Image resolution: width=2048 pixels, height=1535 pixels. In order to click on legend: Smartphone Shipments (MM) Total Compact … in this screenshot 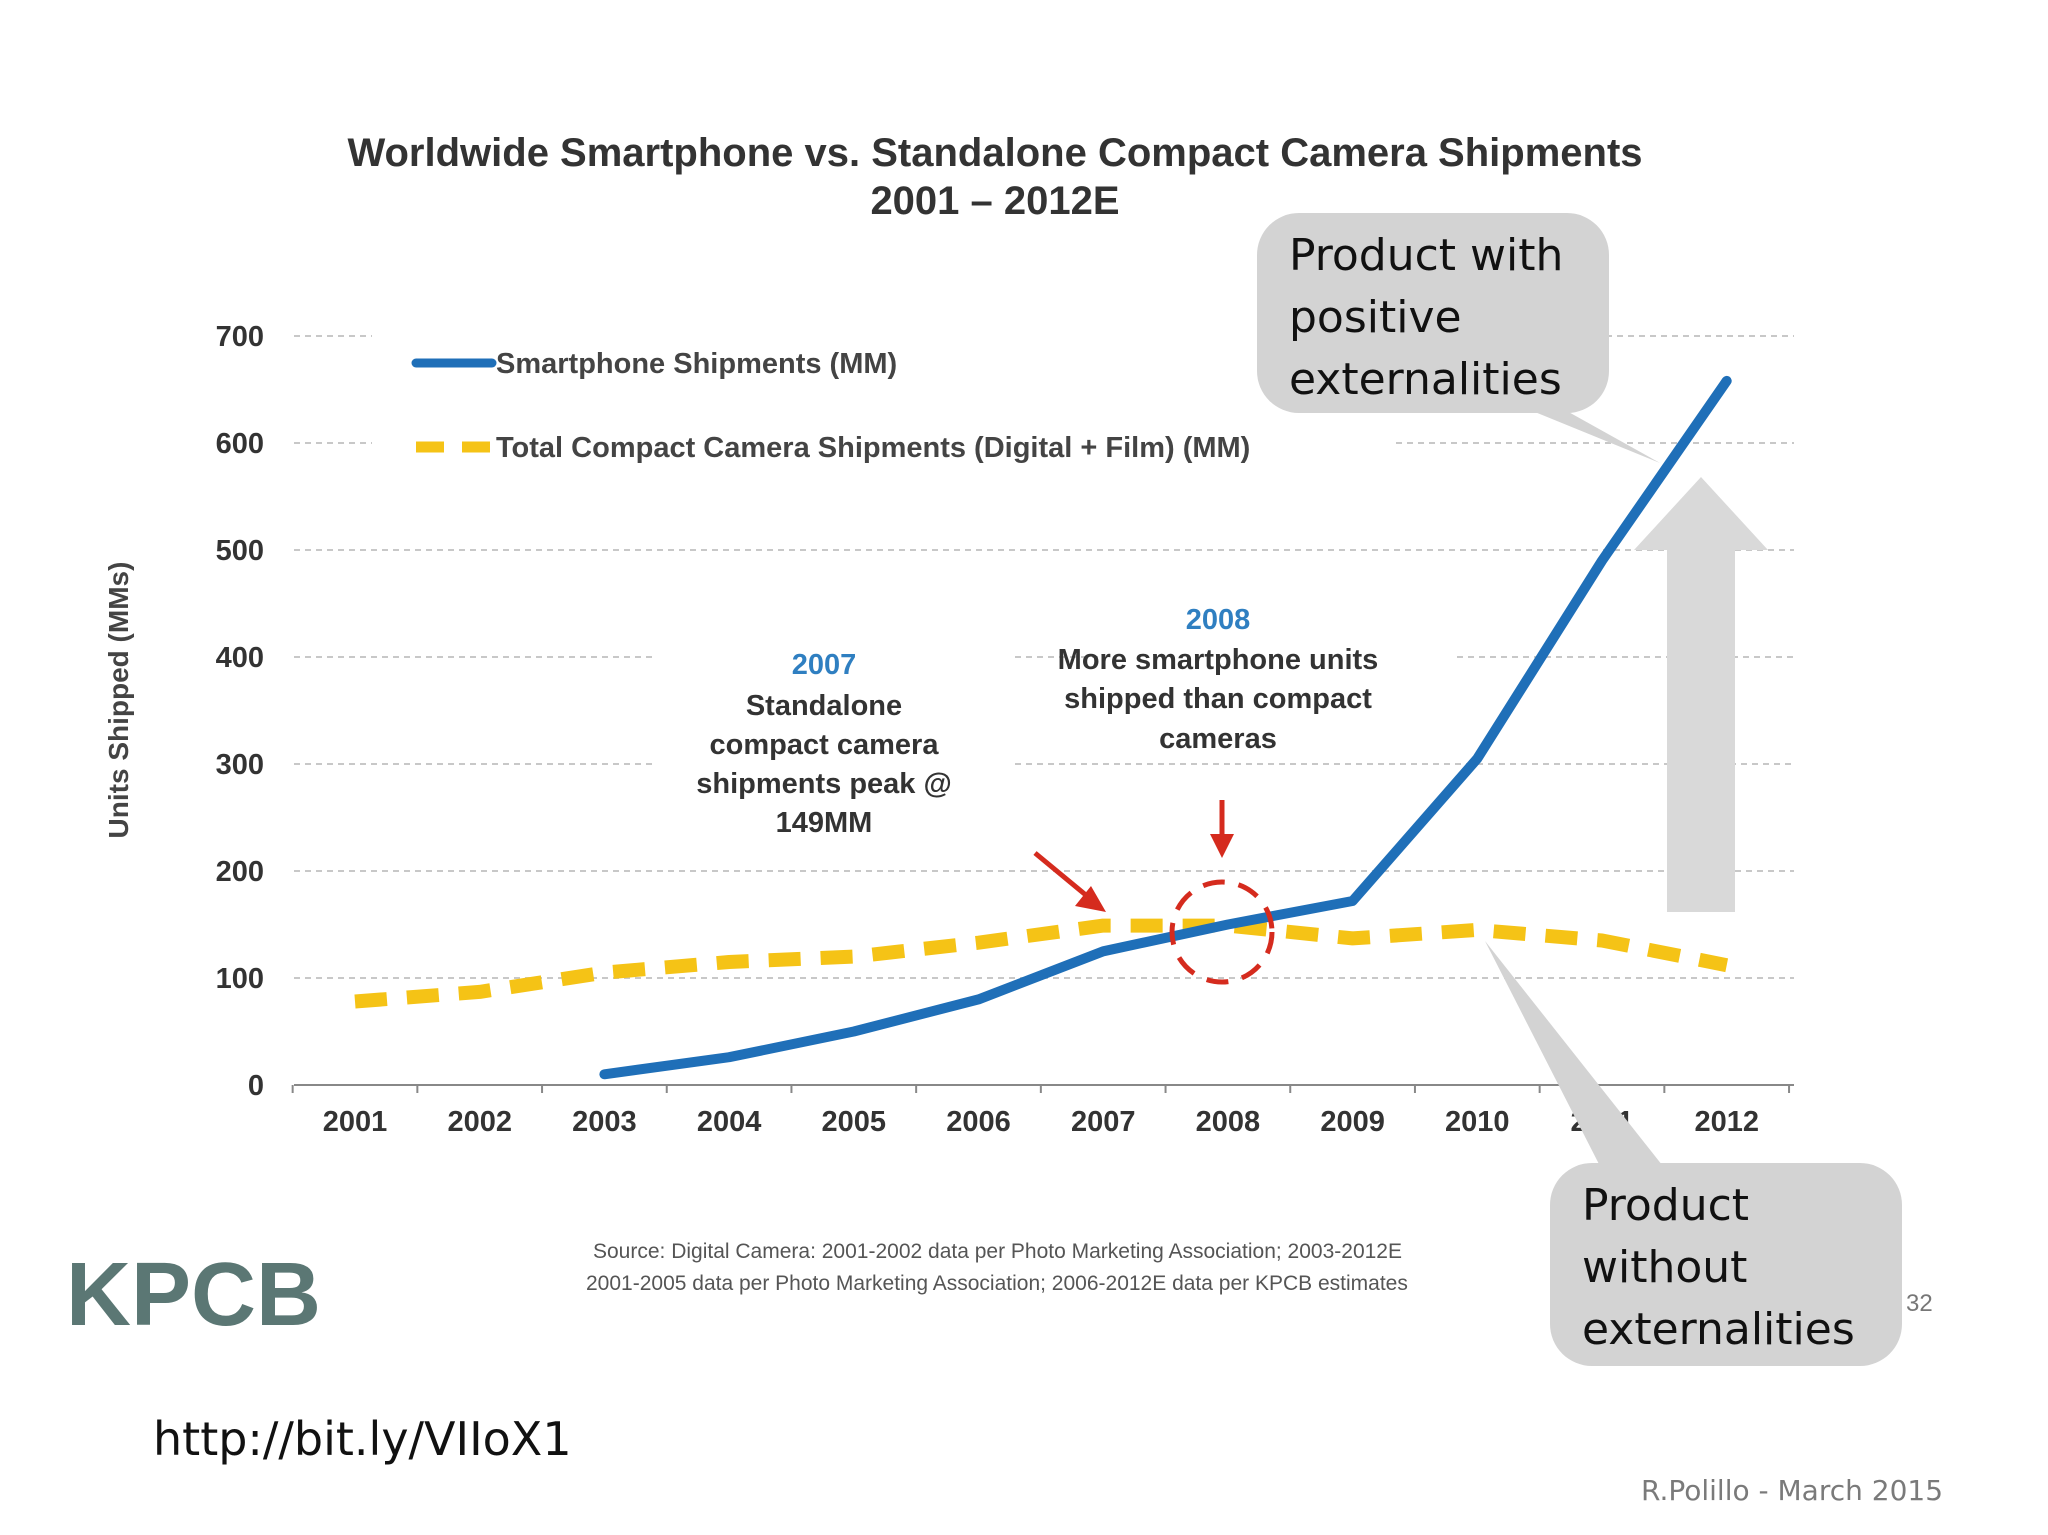, I will do `click(830, 406)`.